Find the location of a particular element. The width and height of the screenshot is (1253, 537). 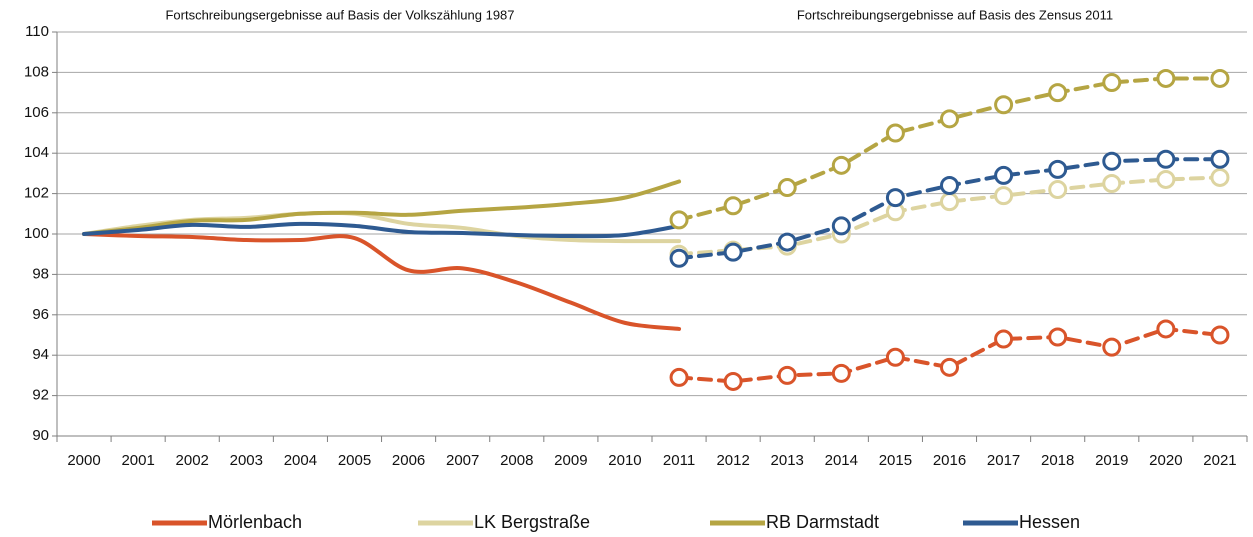

x-tick-label: 2007 is located at coordinates (462, 460).